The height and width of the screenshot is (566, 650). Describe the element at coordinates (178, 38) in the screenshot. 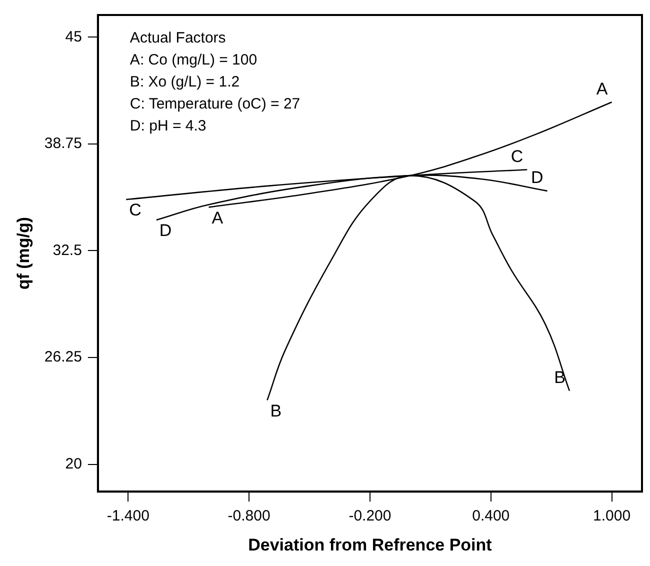

I see `annotation: Actual Factors` at that location.